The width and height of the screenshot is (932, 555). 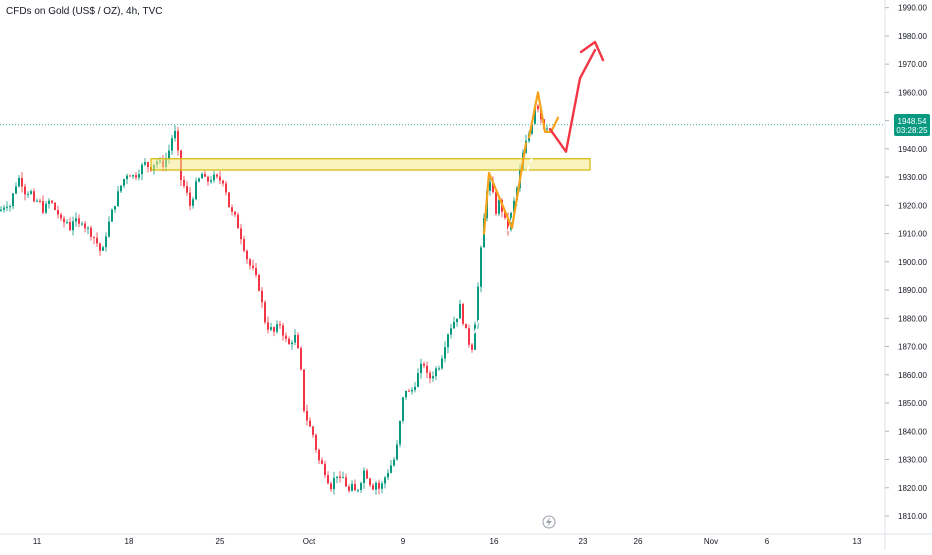 What do you see at coordinates (572, 100) in the screenshot?
I see `red-projection-path` at bounding box center [572, 100].